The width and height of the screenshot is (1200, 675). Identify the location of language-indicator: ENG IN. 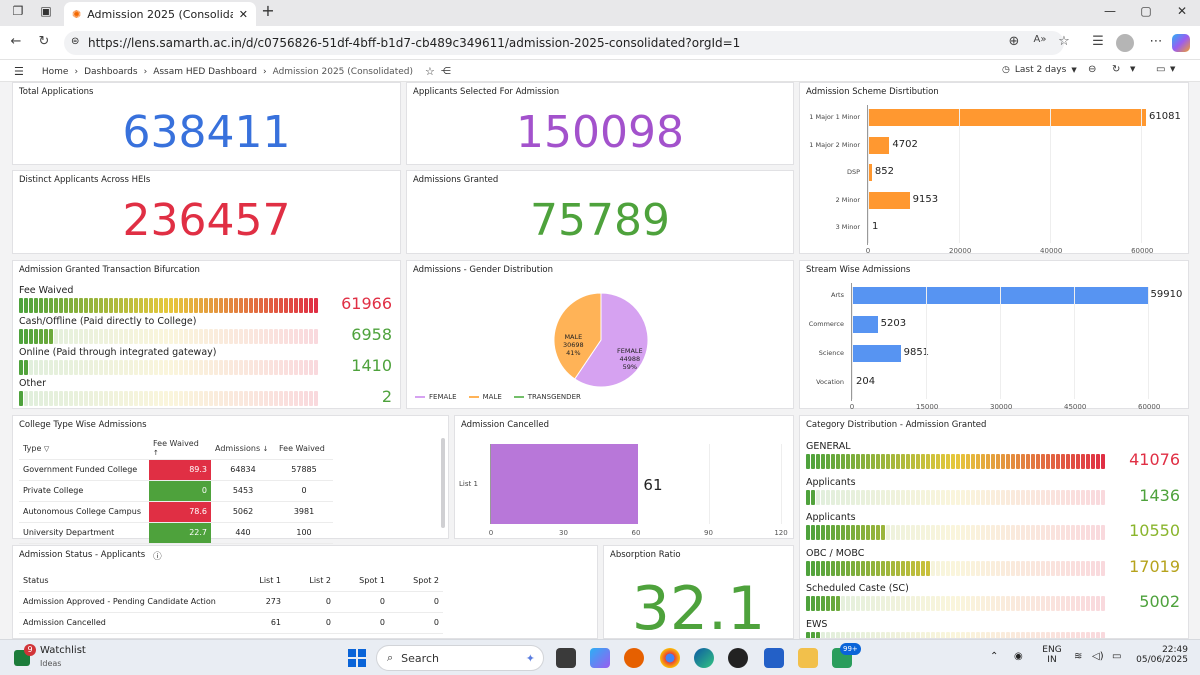
(1052, 655).